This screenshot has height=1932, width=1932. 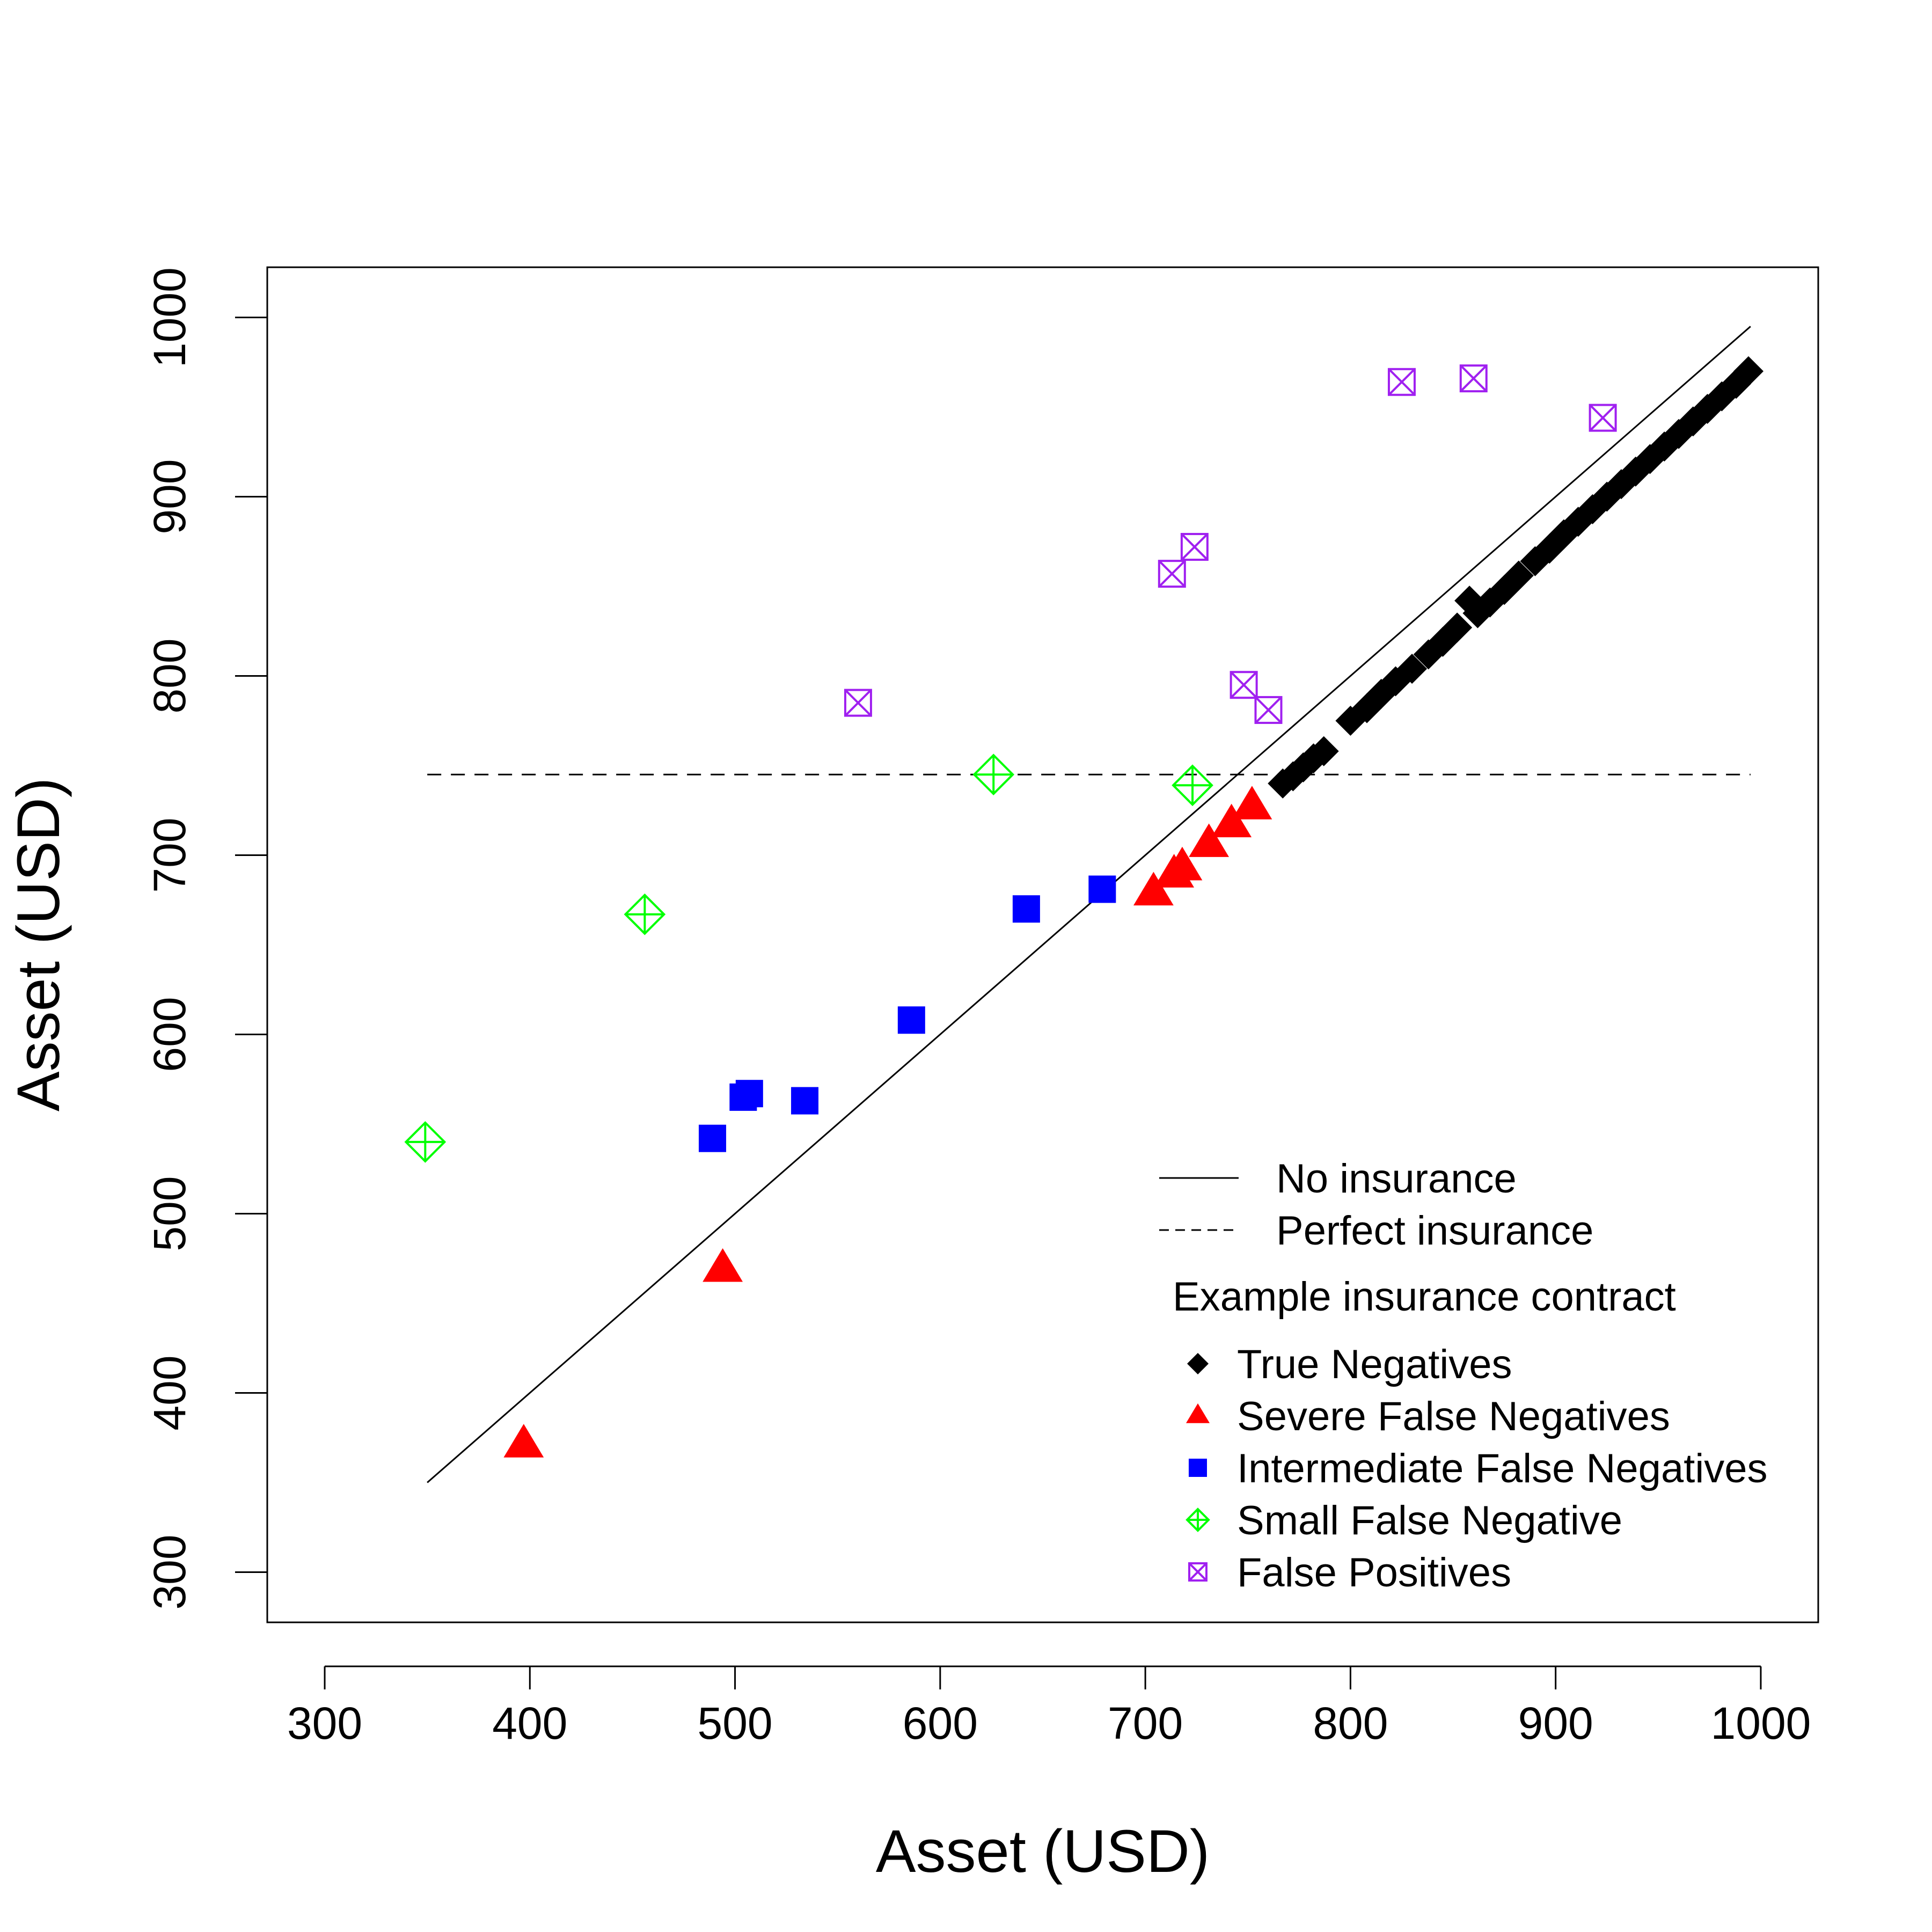 What do you see at coordinates (169, 1034) in the screenshot?
I see `y-tick-label: 600` at bounding box center [169, 1034].